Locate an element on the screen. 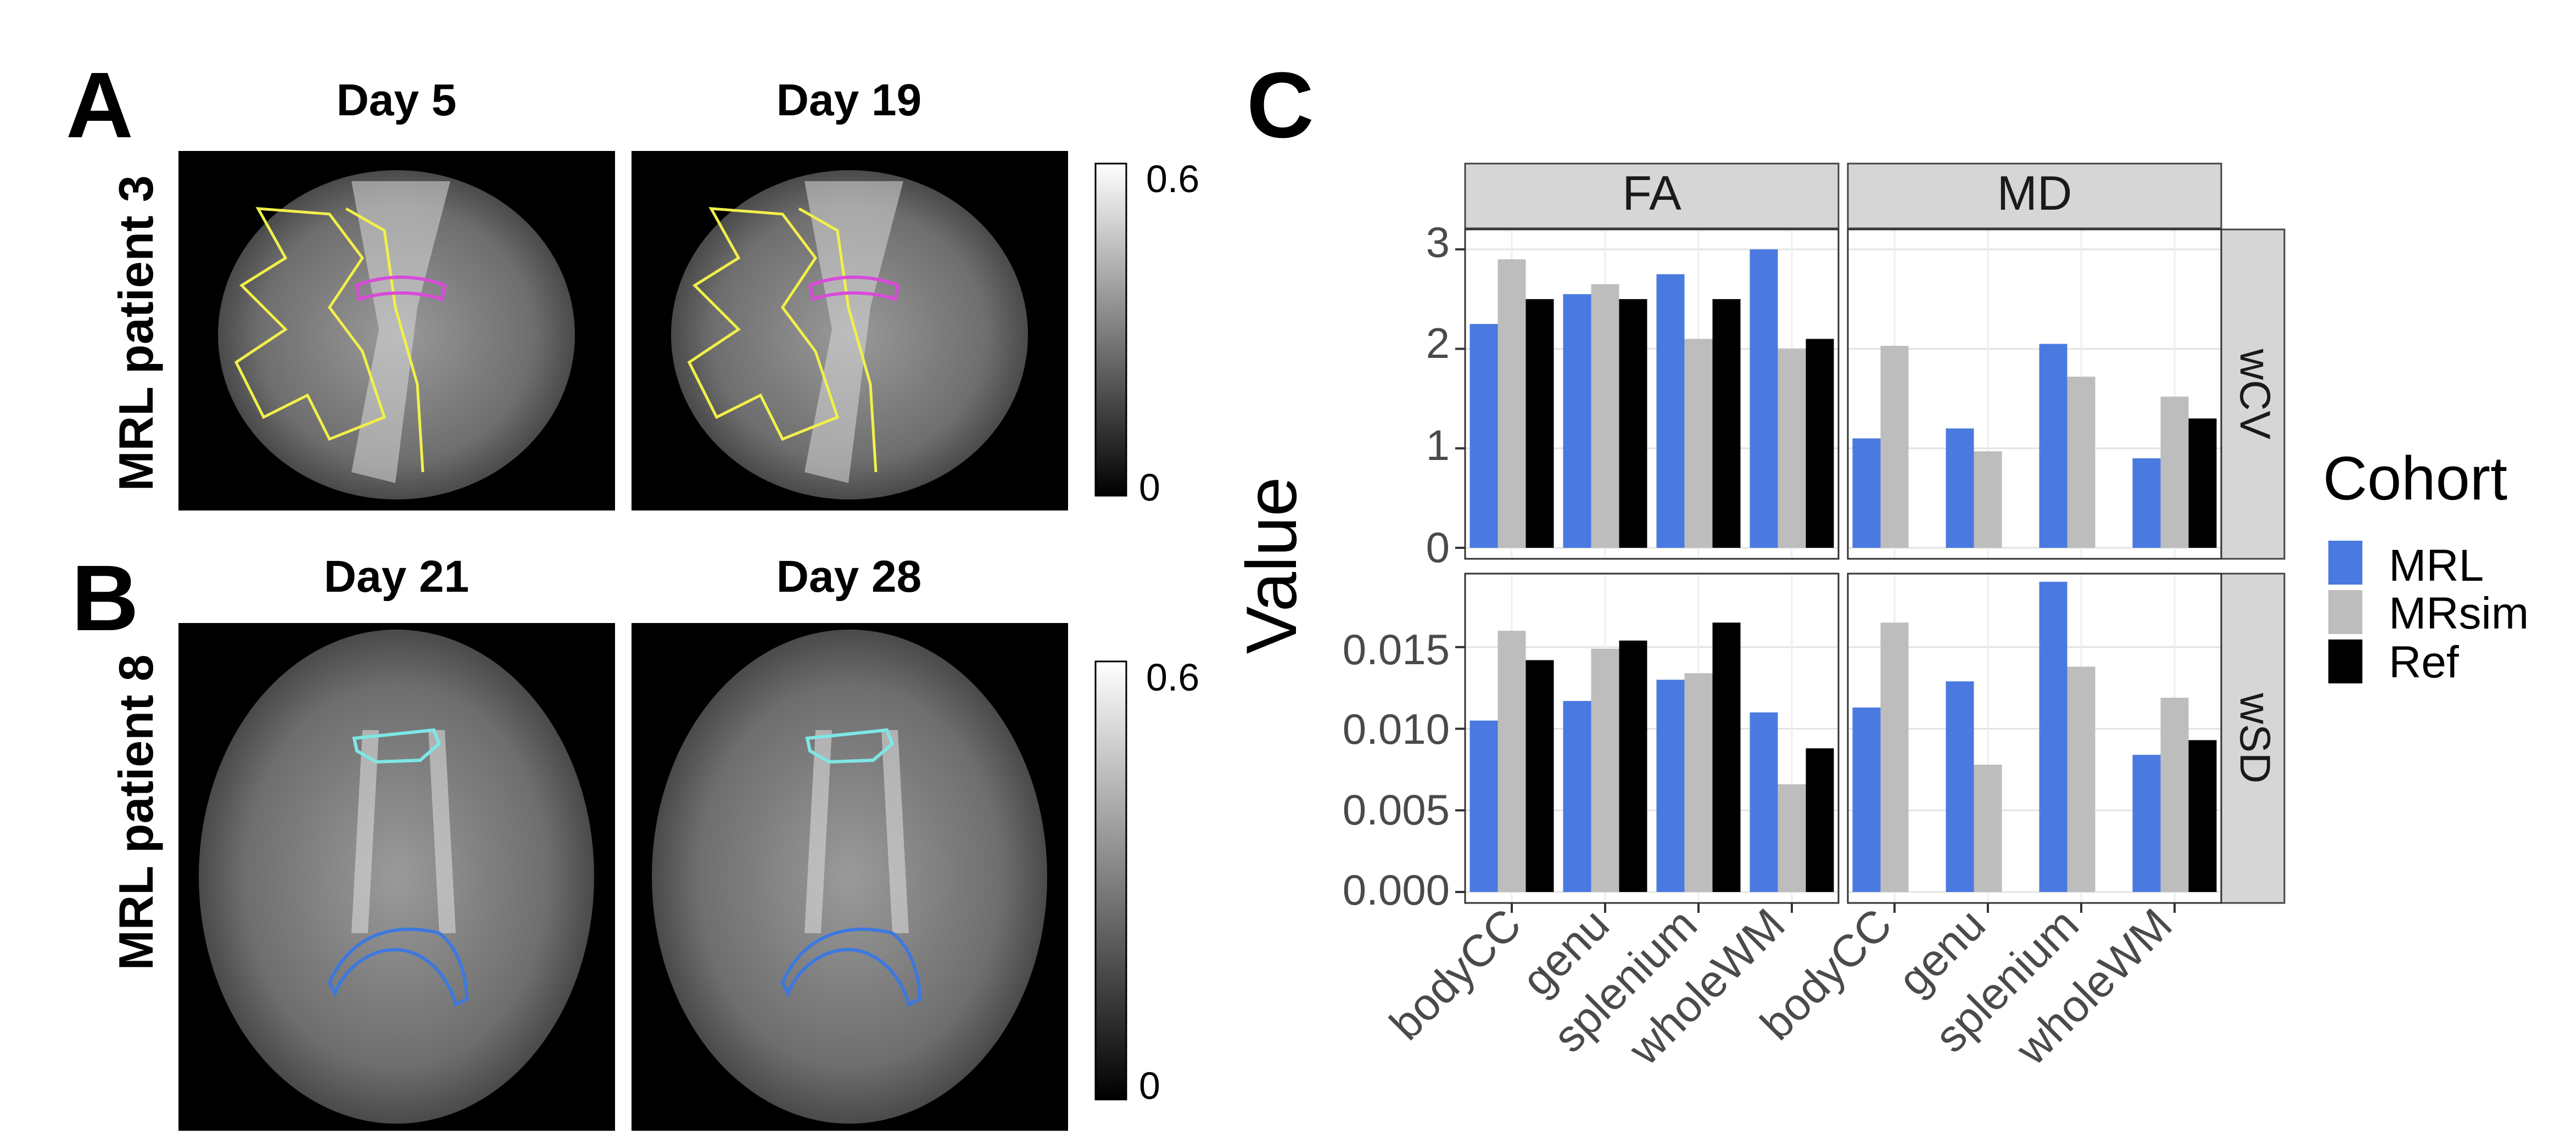 This screenshot has width=2576, height=1139. ytick-wcv-3: 3 is located at coordinates (1438, 242).